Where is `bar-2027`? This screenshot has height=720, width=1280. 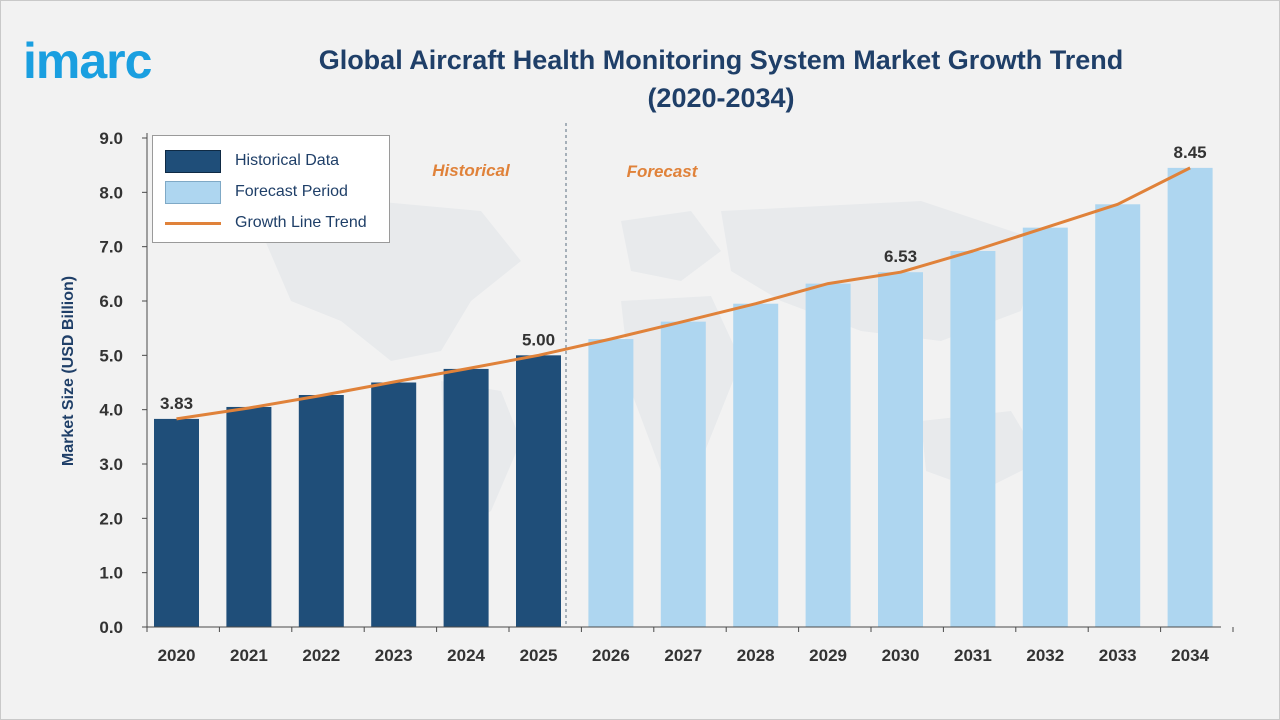 bar-2027 is located at coordinates (683, 474).